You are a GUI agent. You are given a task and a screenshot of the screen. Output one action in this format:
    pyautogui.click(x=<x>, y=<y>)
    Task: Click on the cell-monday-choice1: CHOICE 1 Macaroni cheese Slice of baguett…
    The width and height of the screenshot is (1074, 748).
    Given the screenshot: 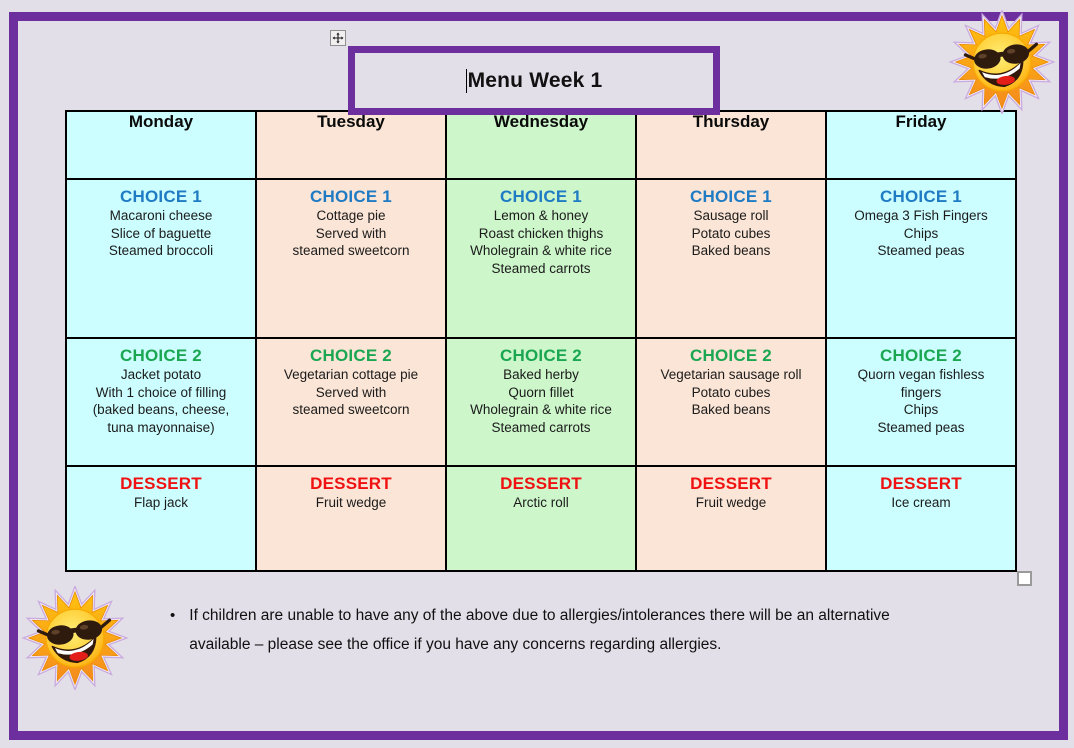 What is the action you would take?
    pyautogui.click(x=161, y=258)
    